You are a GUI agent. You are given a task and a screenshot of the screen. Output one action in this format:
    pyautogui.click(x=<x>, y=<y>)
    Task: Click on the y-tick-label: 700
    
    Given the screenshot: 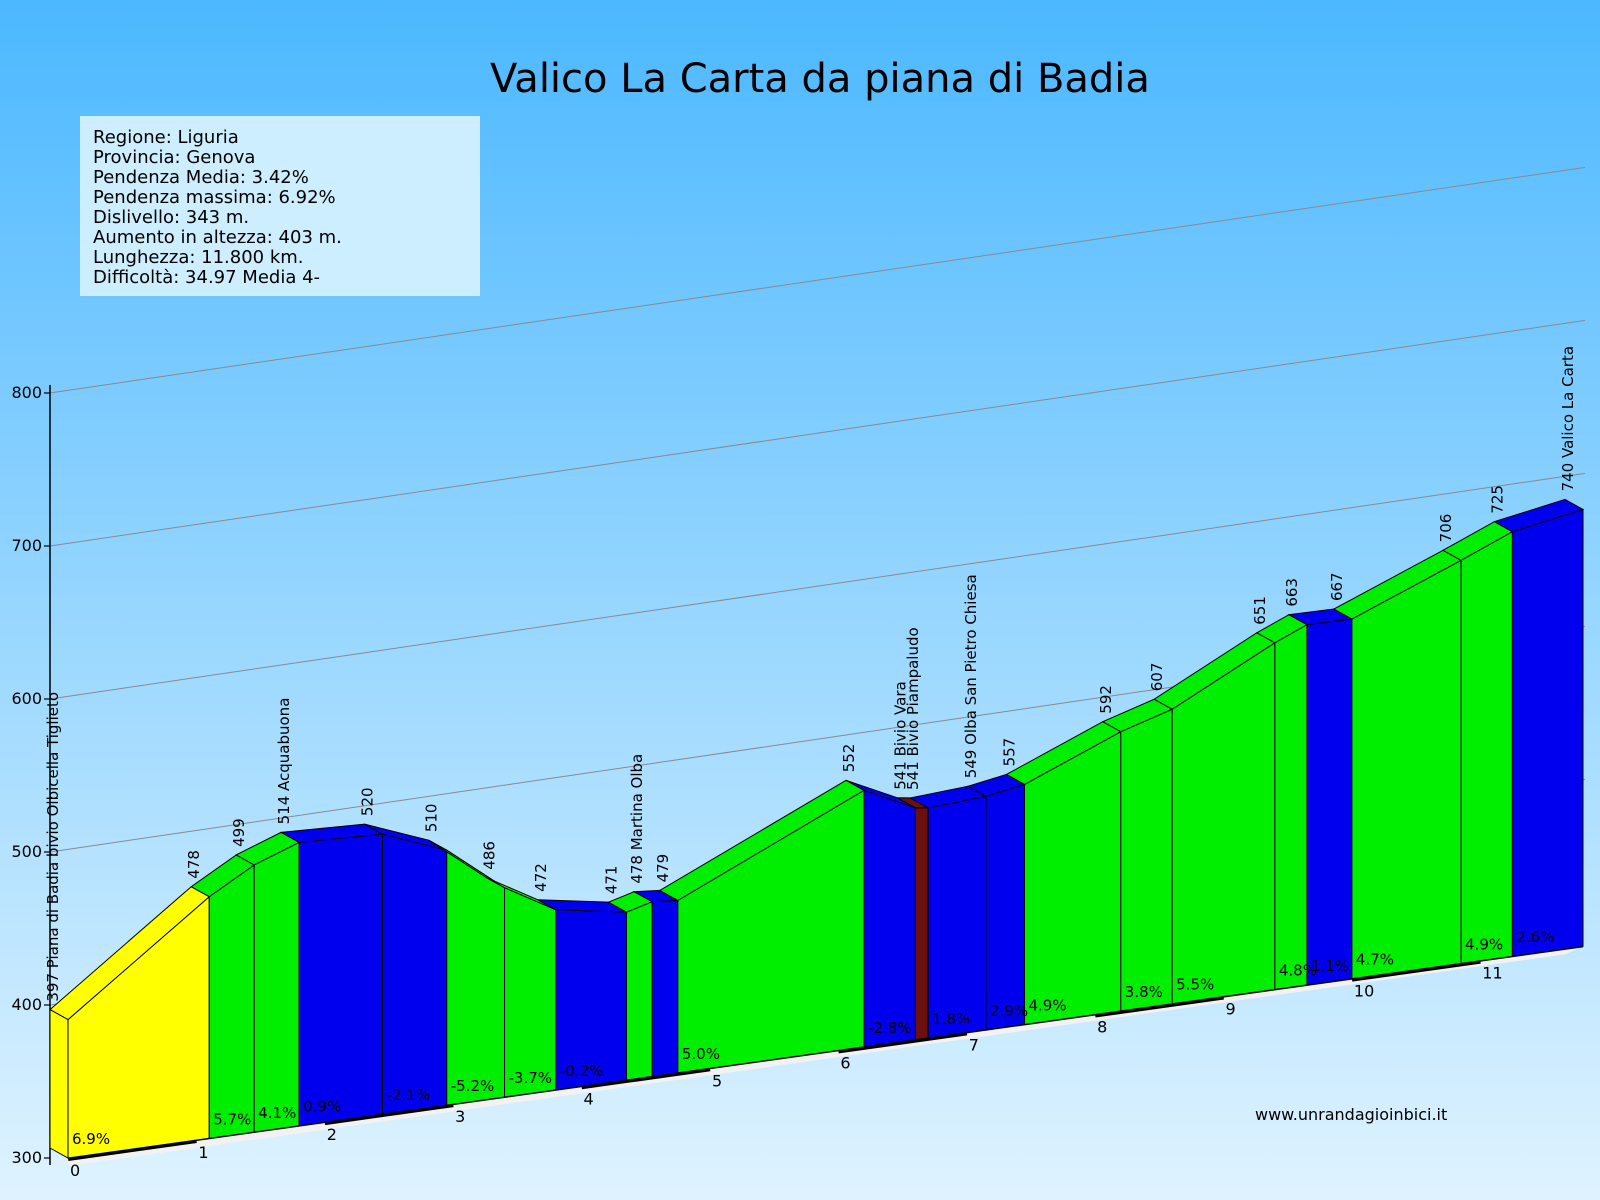 What is the action you would take?
    pyautogui.click(x=26, y=545)
    